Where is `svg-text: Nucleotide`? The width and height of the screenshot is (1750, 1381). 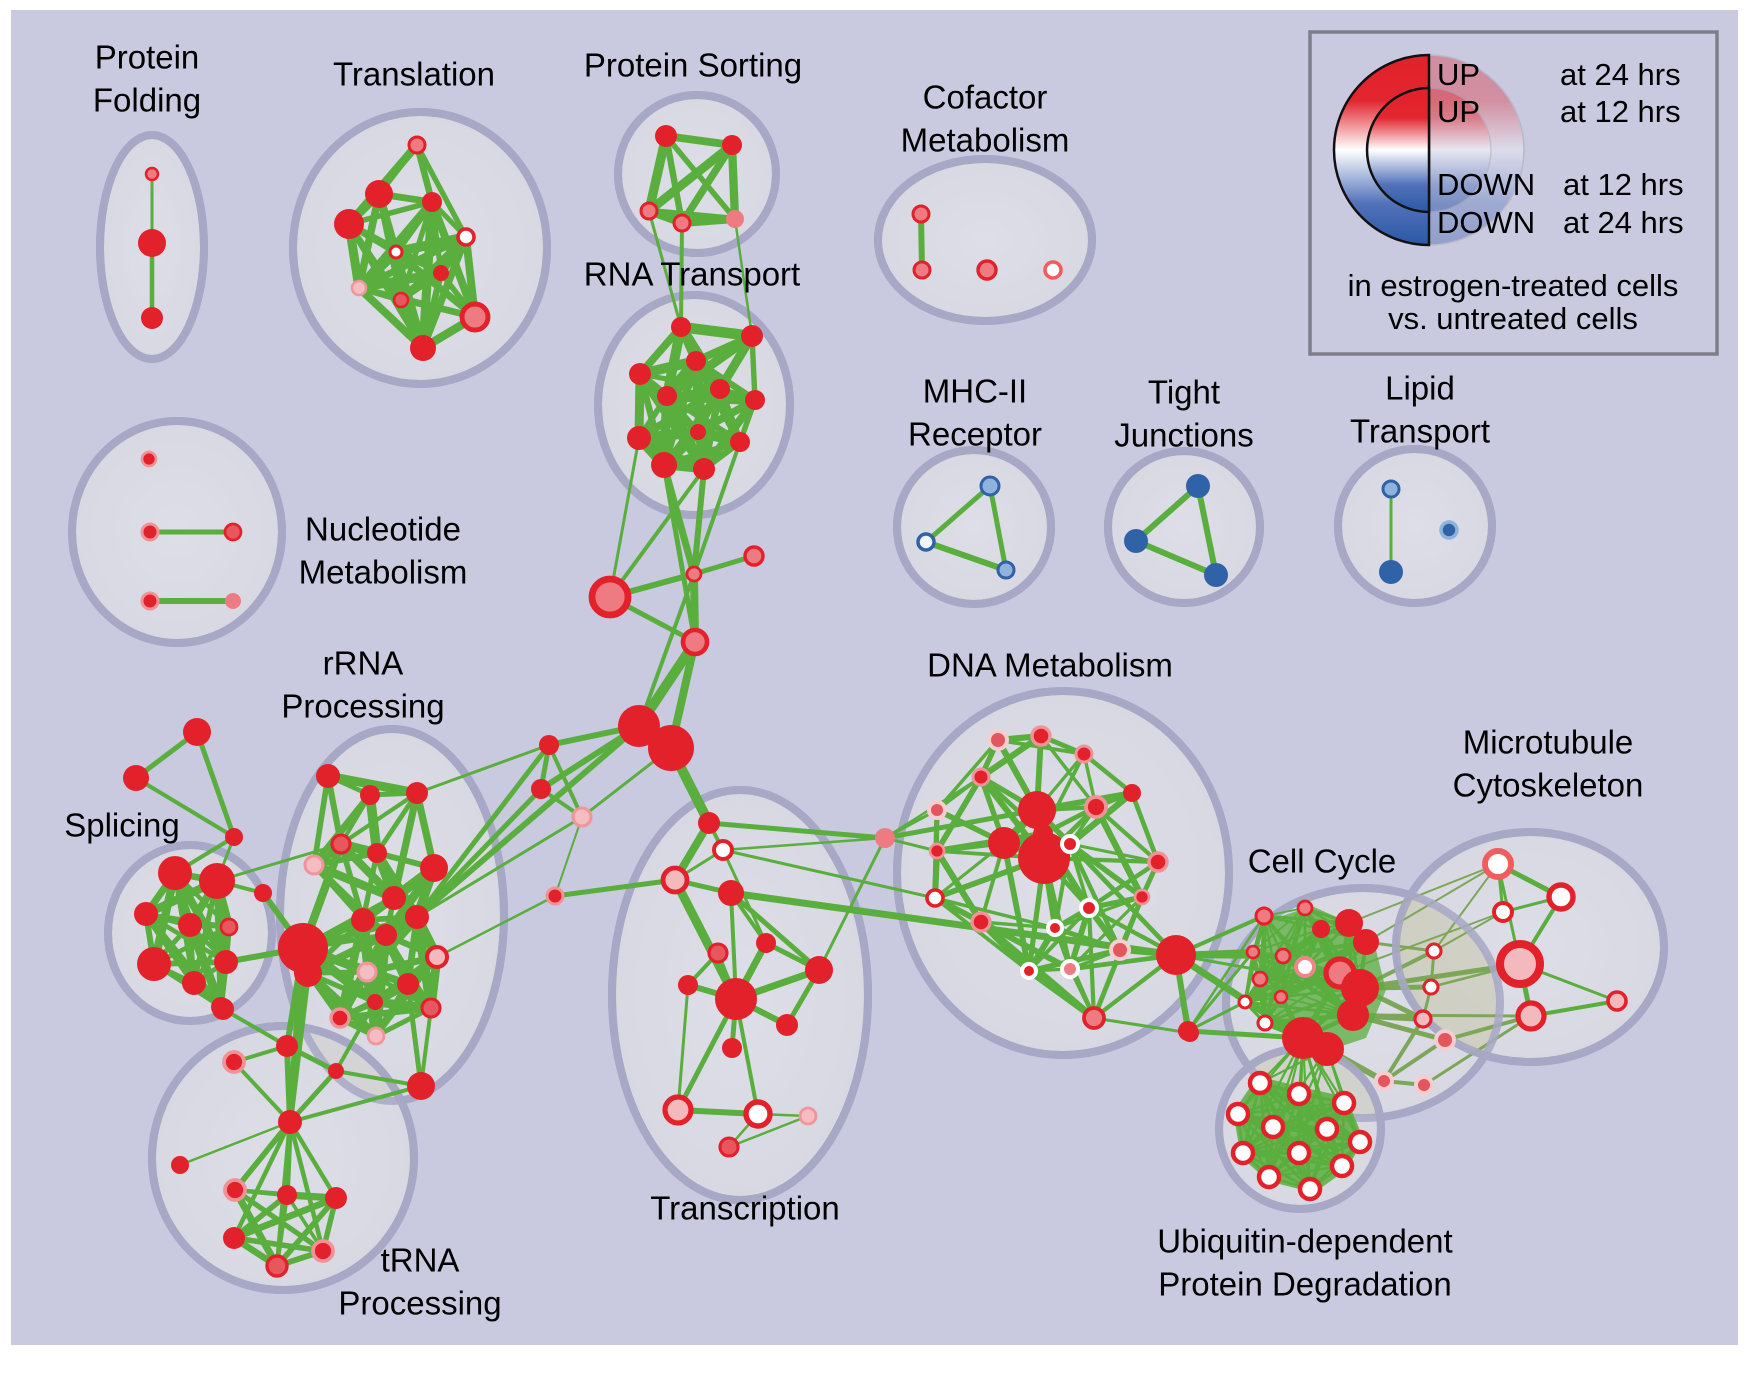
svg-text: Nucleotide is located at coordinates (383, 529).